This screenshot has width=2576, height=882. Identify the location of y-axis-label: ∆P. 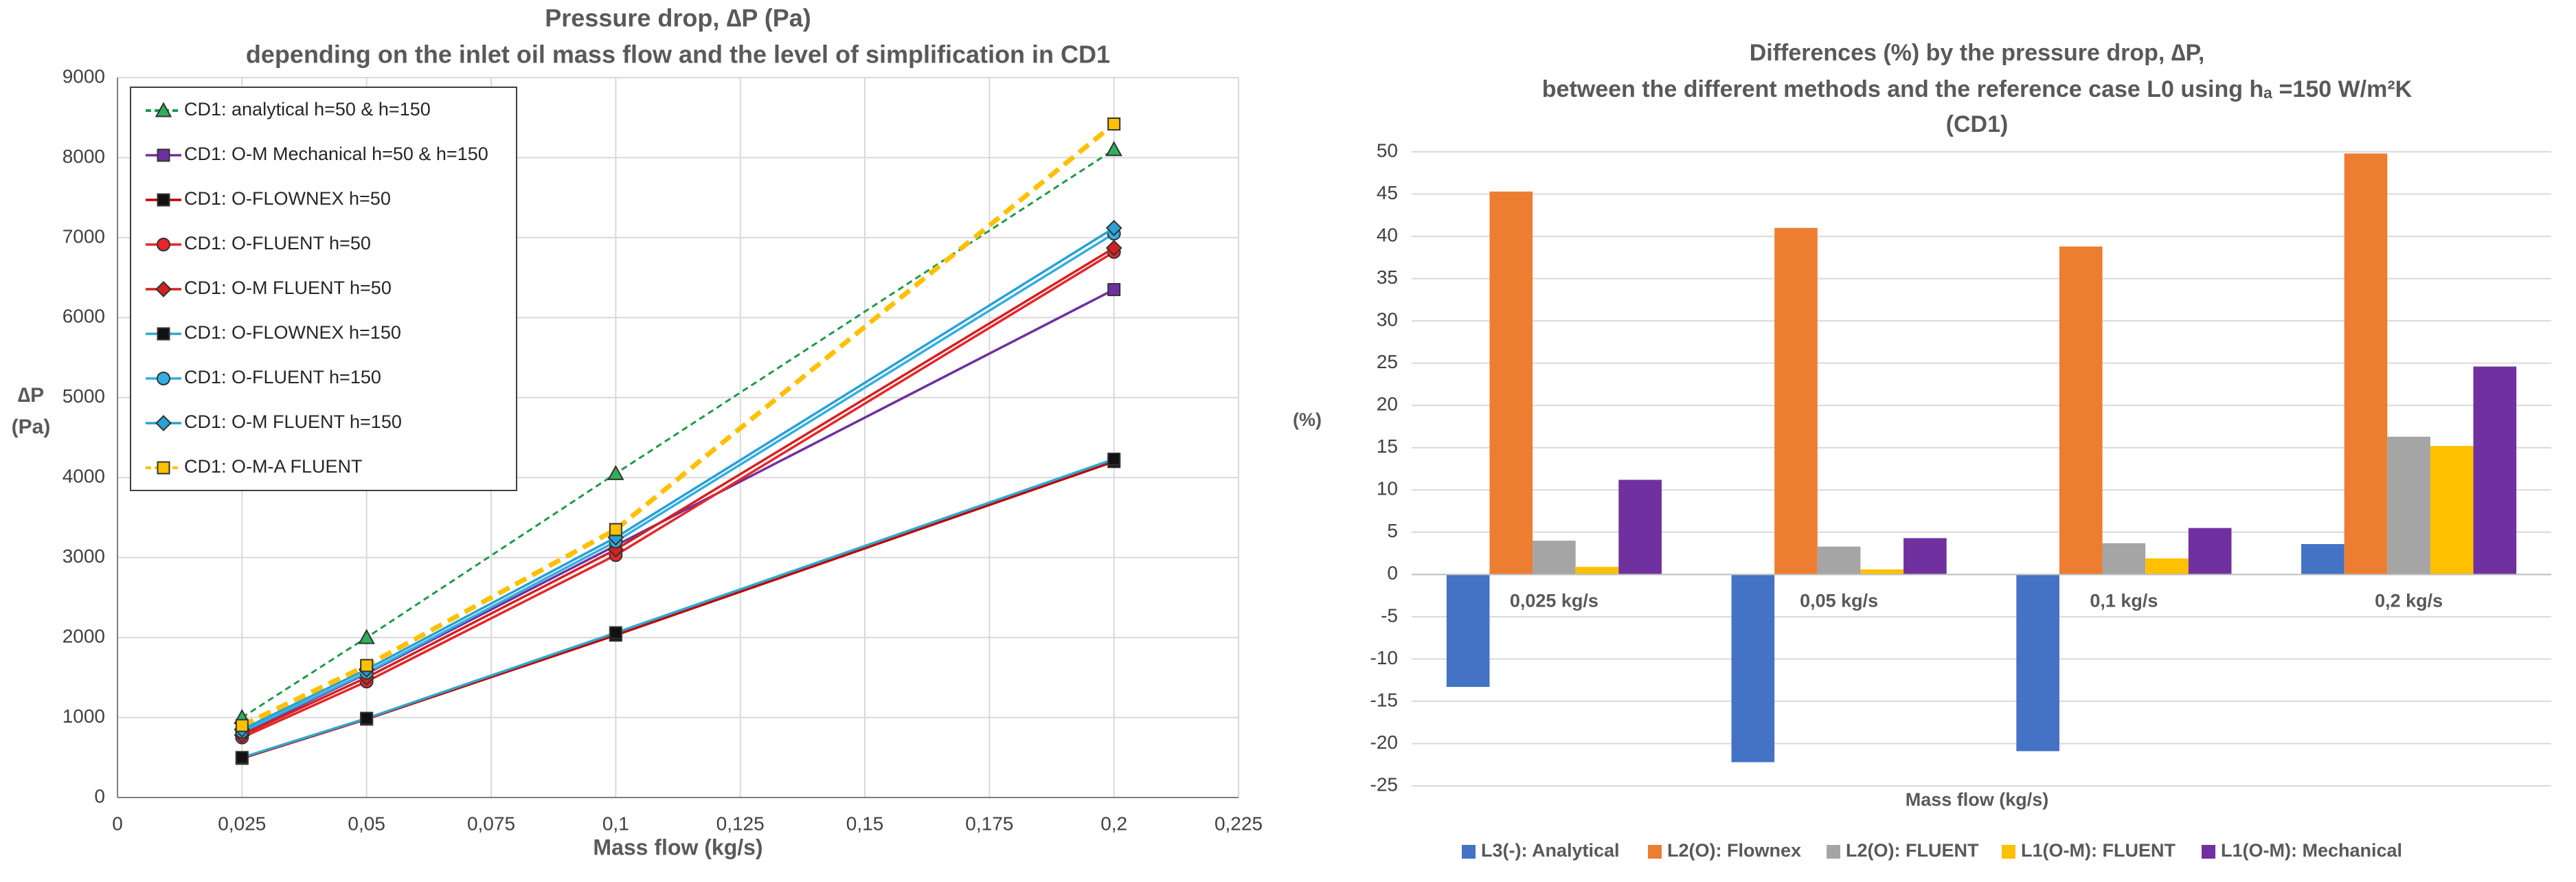
(31, 396).